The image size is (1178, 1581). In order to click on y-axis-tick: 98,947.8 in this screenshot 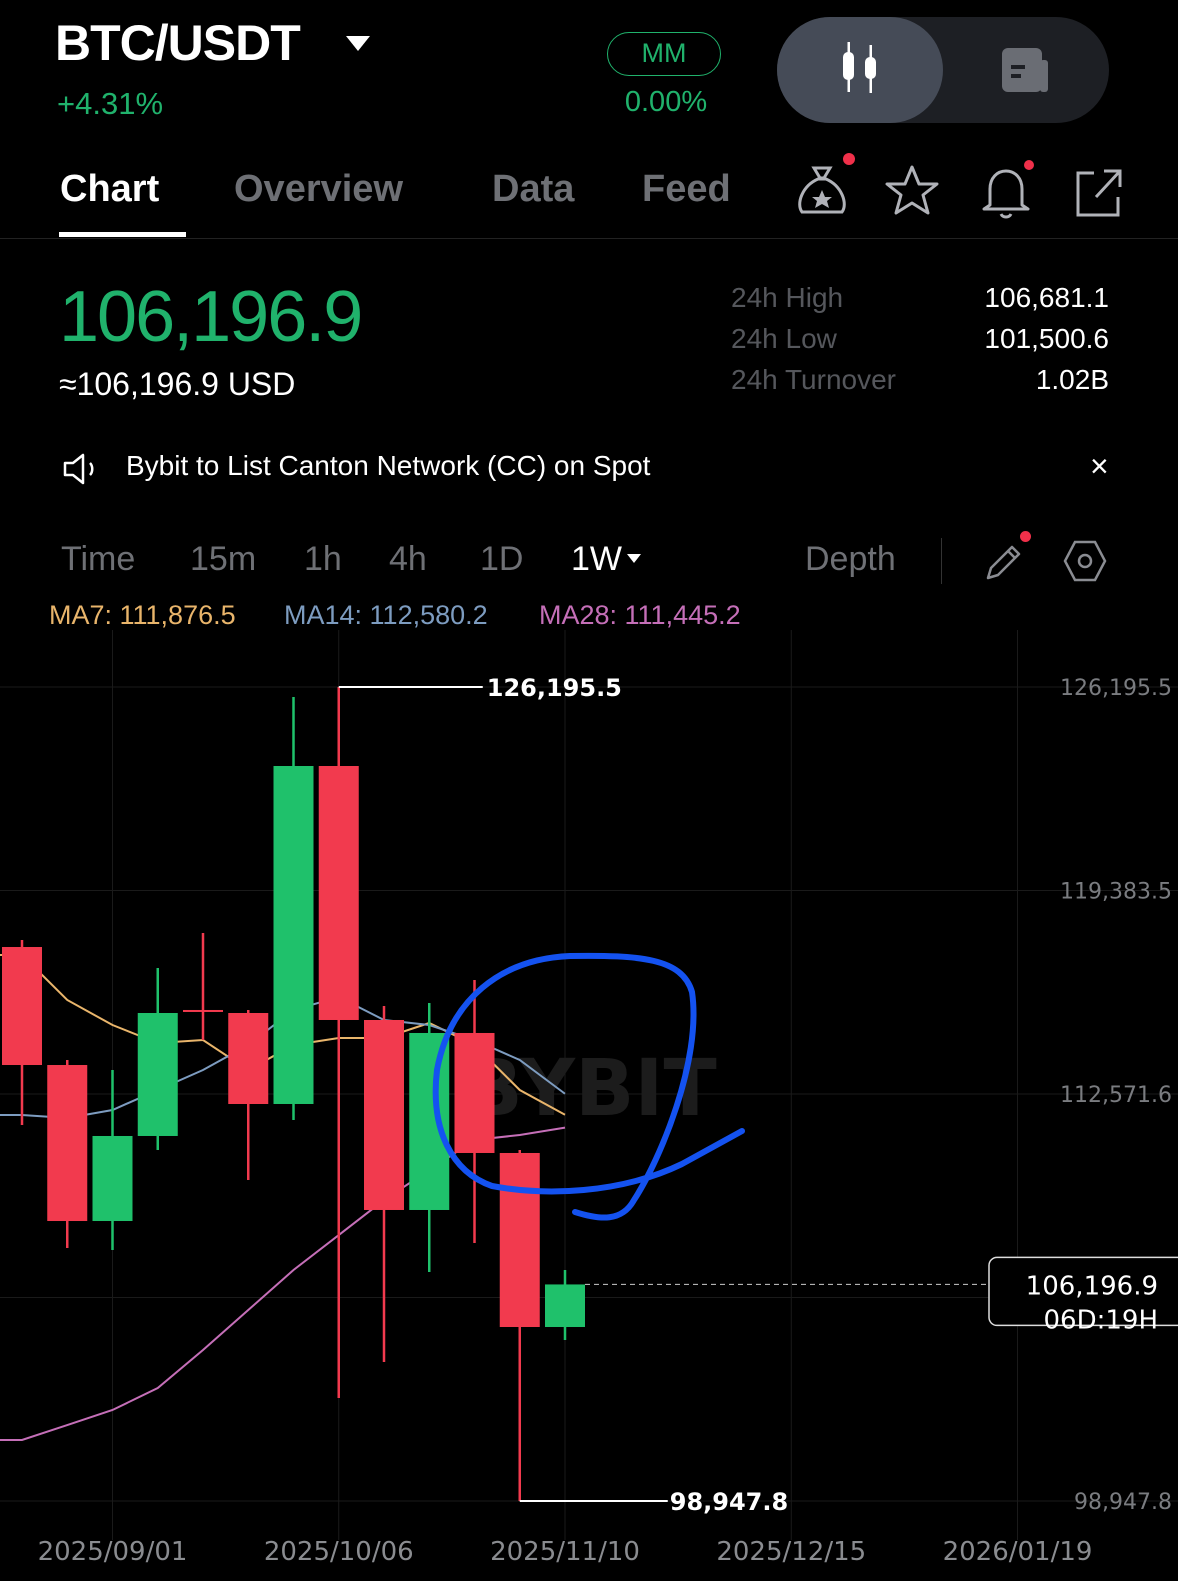, I will do `click(1123, 1502)`.